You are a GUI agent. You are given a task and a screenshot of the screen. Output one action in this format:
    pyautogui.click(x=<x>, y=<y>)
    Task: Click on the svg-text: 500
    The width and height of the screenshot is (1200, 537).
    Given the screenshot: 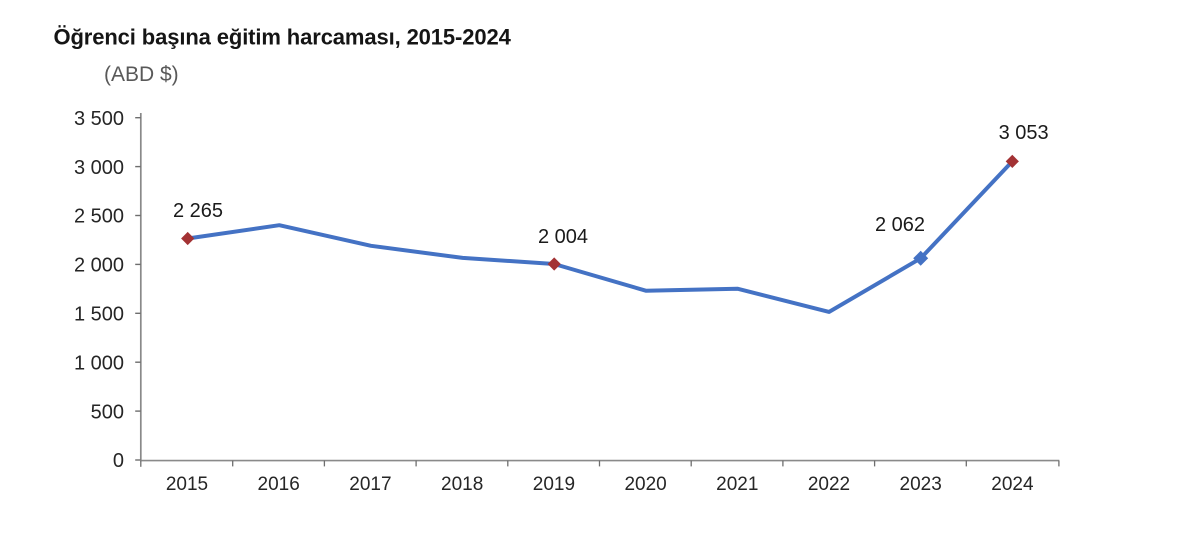 What is the action you would take?
    pyautogui.click(x=107, y=412)
    